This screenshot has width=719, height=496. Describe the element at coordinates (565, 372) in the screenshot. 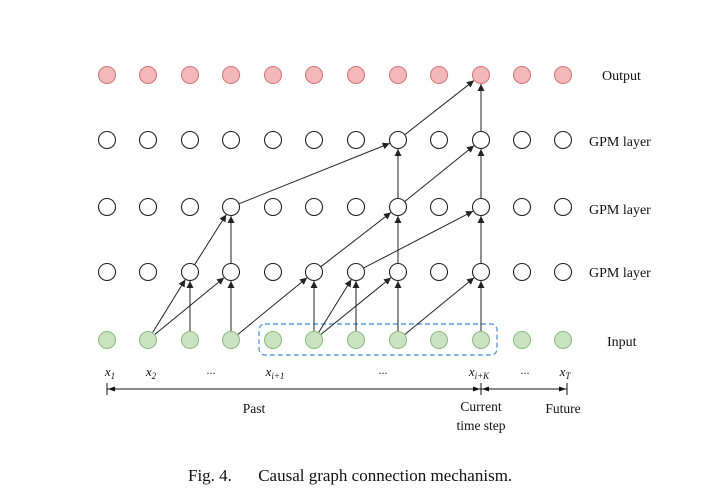

I see `input-index-label: xT` at that location.